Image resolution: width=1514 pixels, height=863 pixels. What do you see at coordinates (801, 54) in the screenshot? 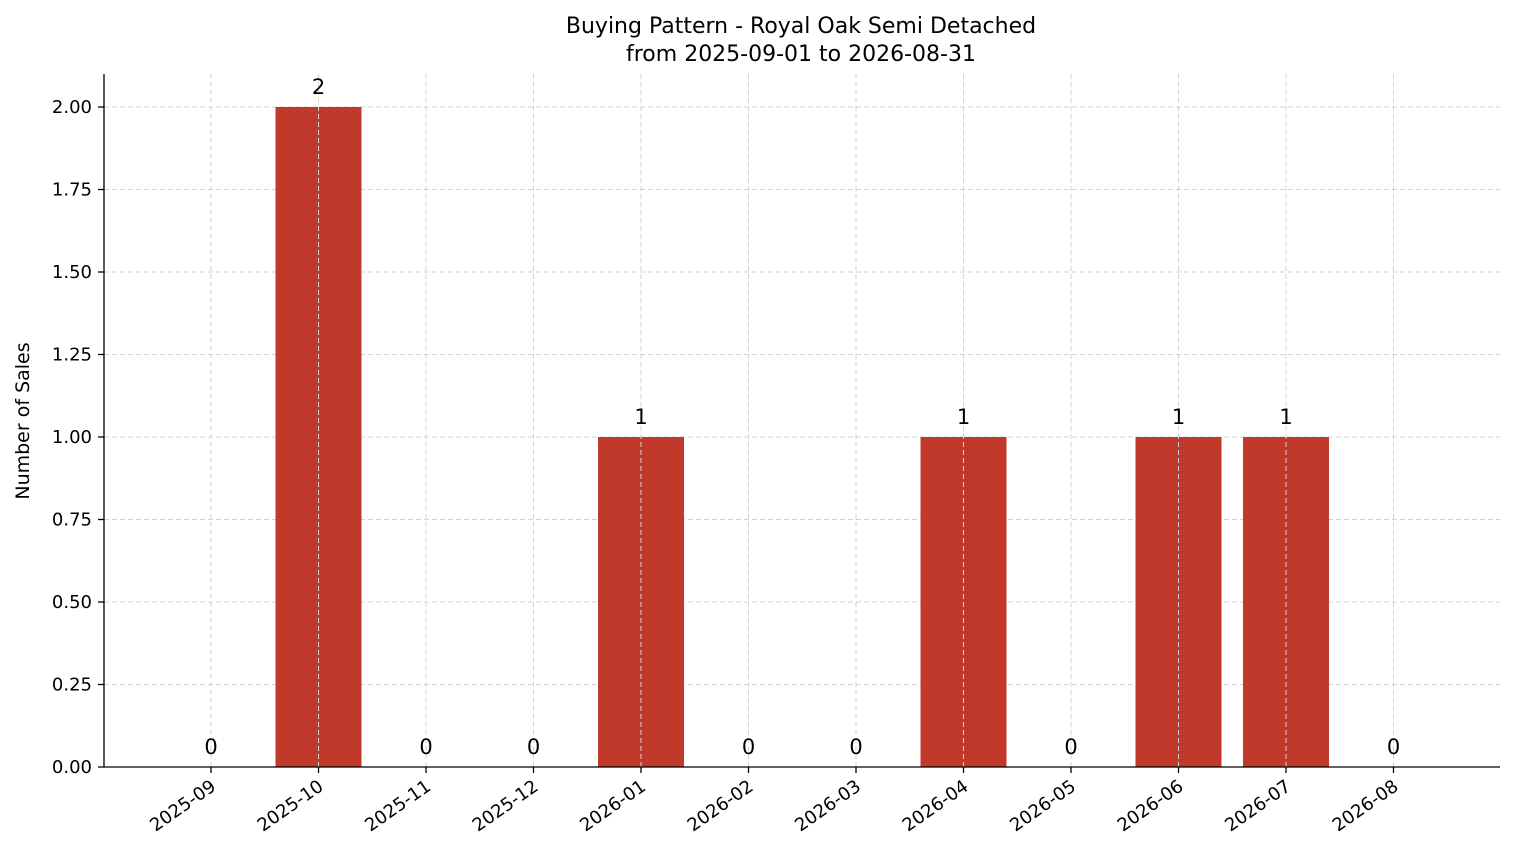
I see `chart-subtitle: from 2025-09-01 to 2026-08-31` at bounding box center [801, 54].